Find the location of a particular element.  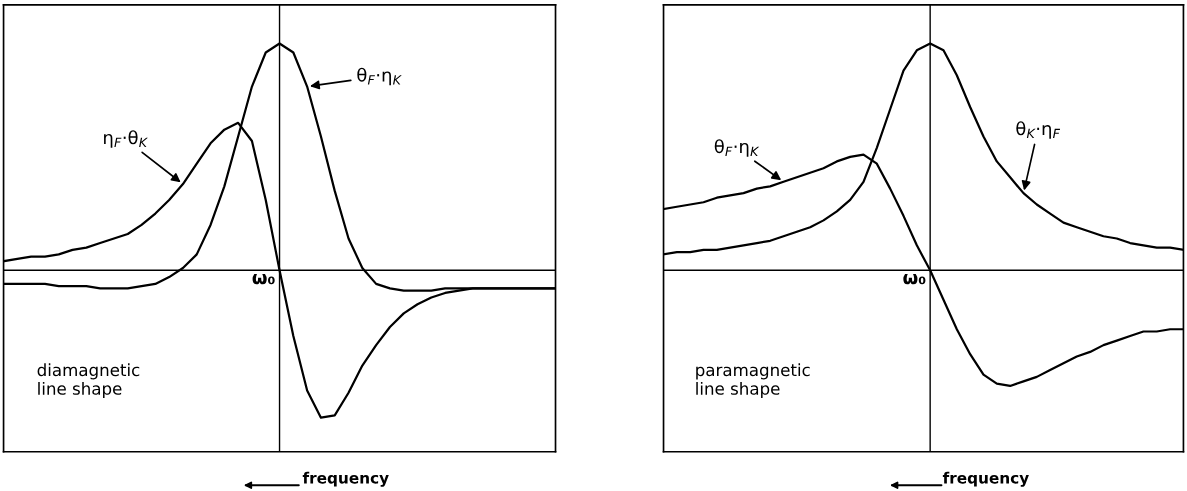

series-label: θ$_{F}$·η$_{K}$ is located at coordinates (737, 148).